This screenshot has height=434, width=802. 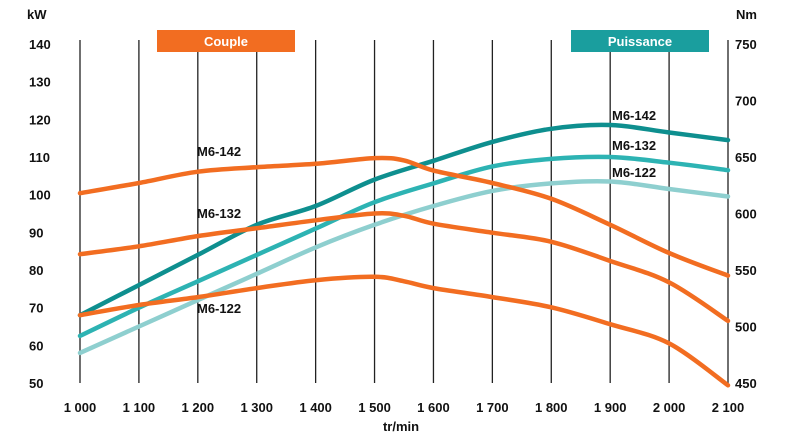 What do you see at coordinates (746, 327) in the screenshot?
I see `right-tick-label: 500` at bounding box center [746, 327].